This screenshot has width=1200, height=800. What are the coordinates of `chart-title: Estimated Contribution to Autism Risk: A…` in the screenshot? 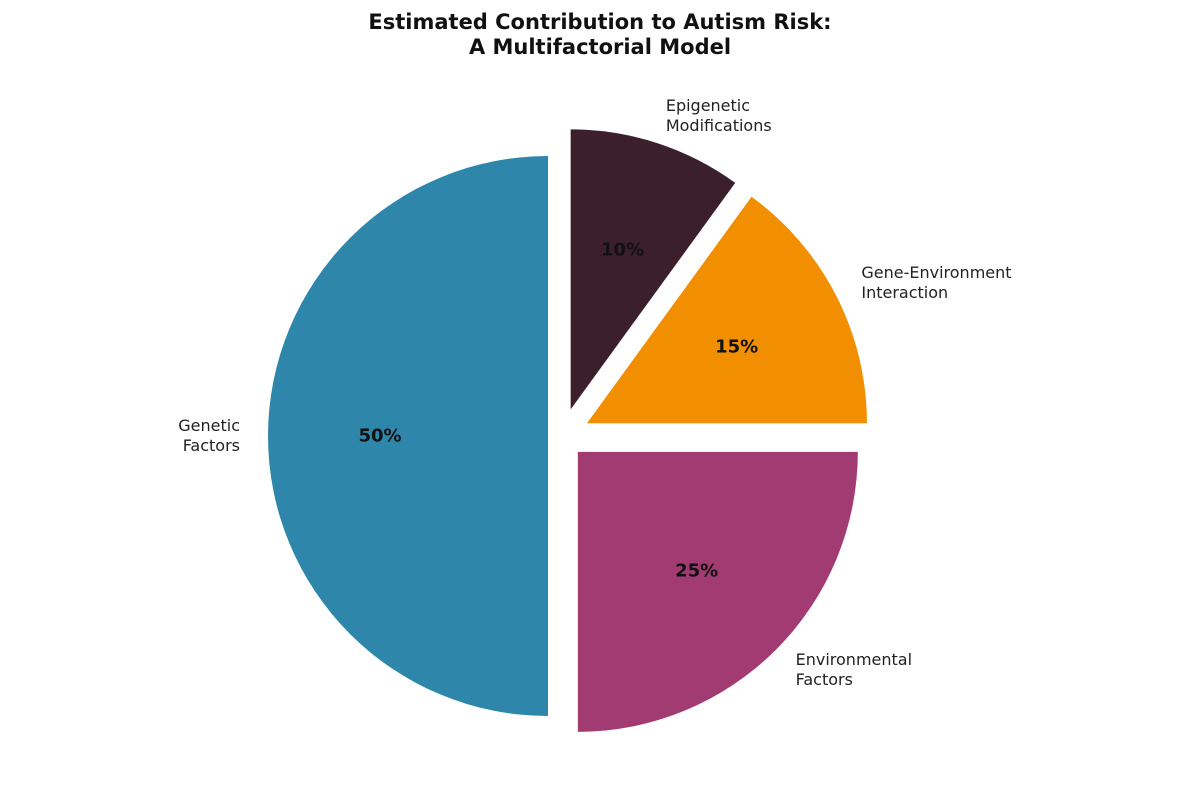 It's located at (600, 34).